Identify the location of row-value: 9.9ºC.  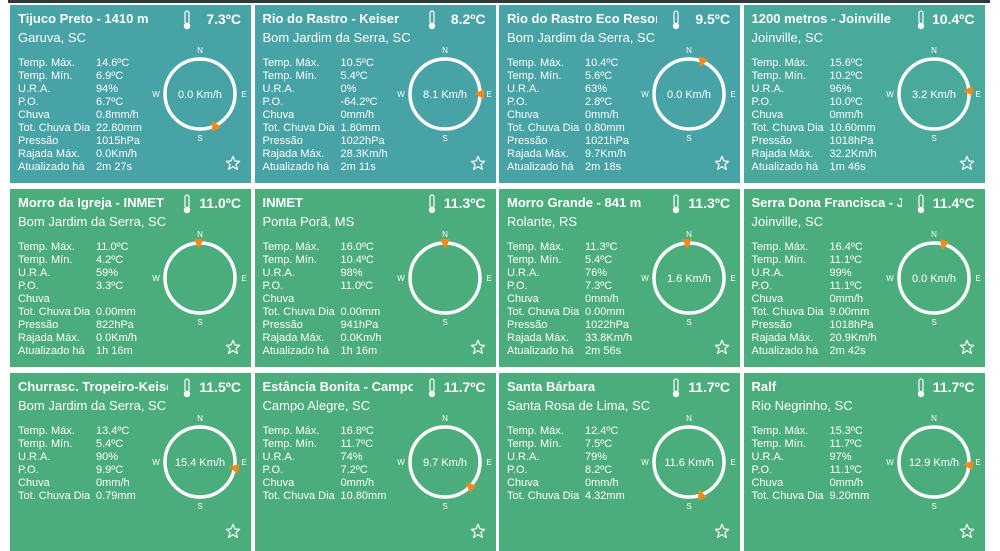
(110, 470).